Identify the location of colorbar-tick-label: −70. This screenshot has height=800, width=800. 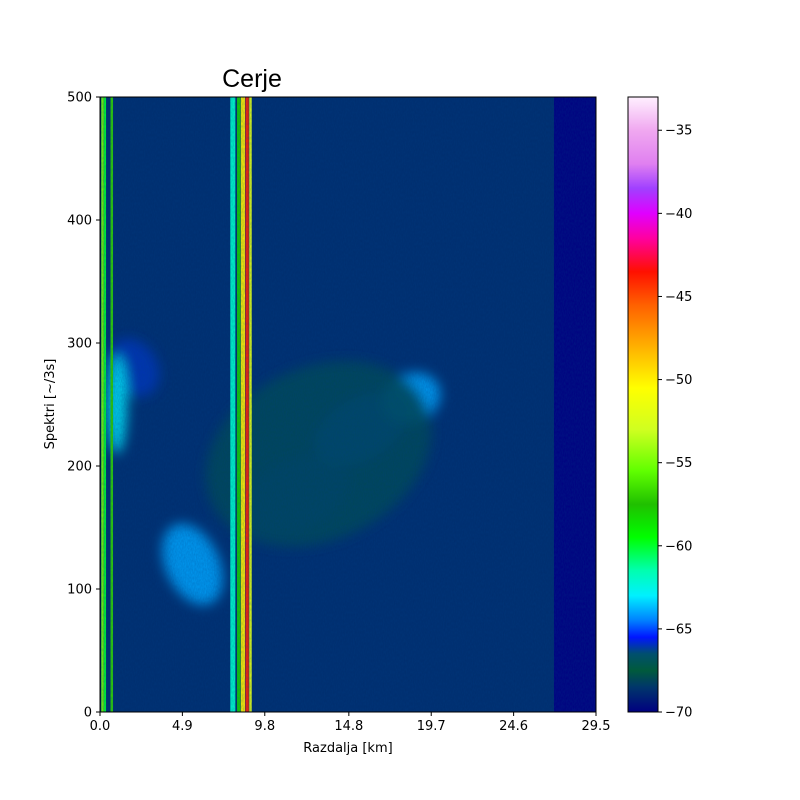
(678, 713).